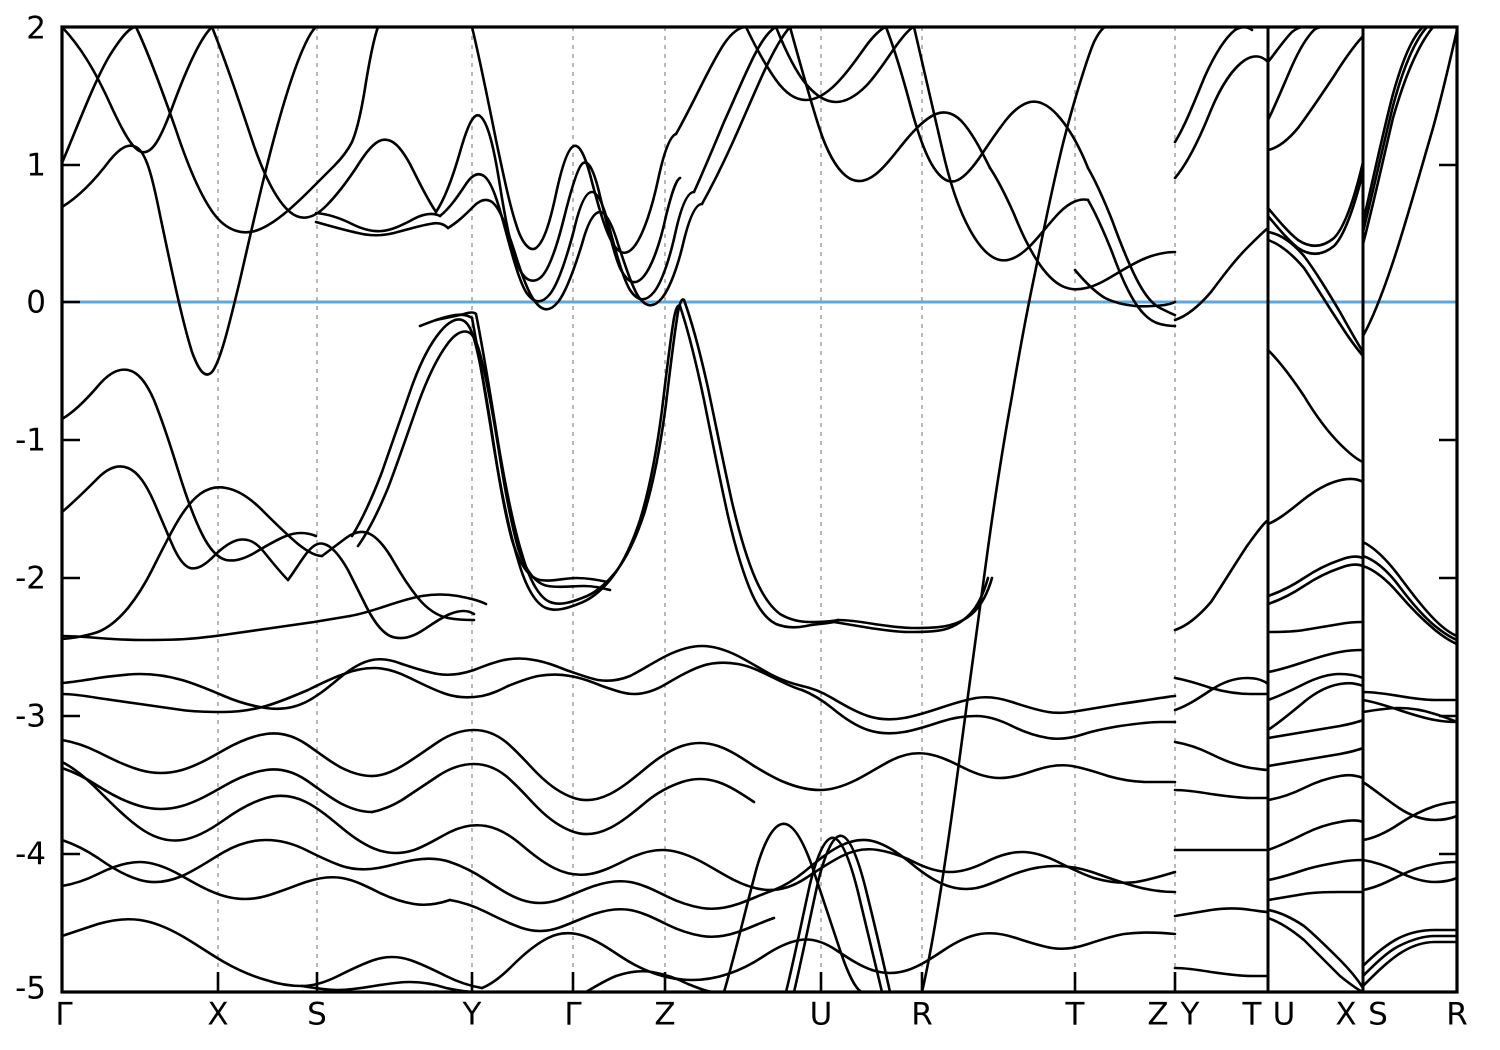  What do you see at coordinates (1345, 1014) in the screenshot?
I see `xtick-label-x2: X` at bounding box center [1345, 1014].